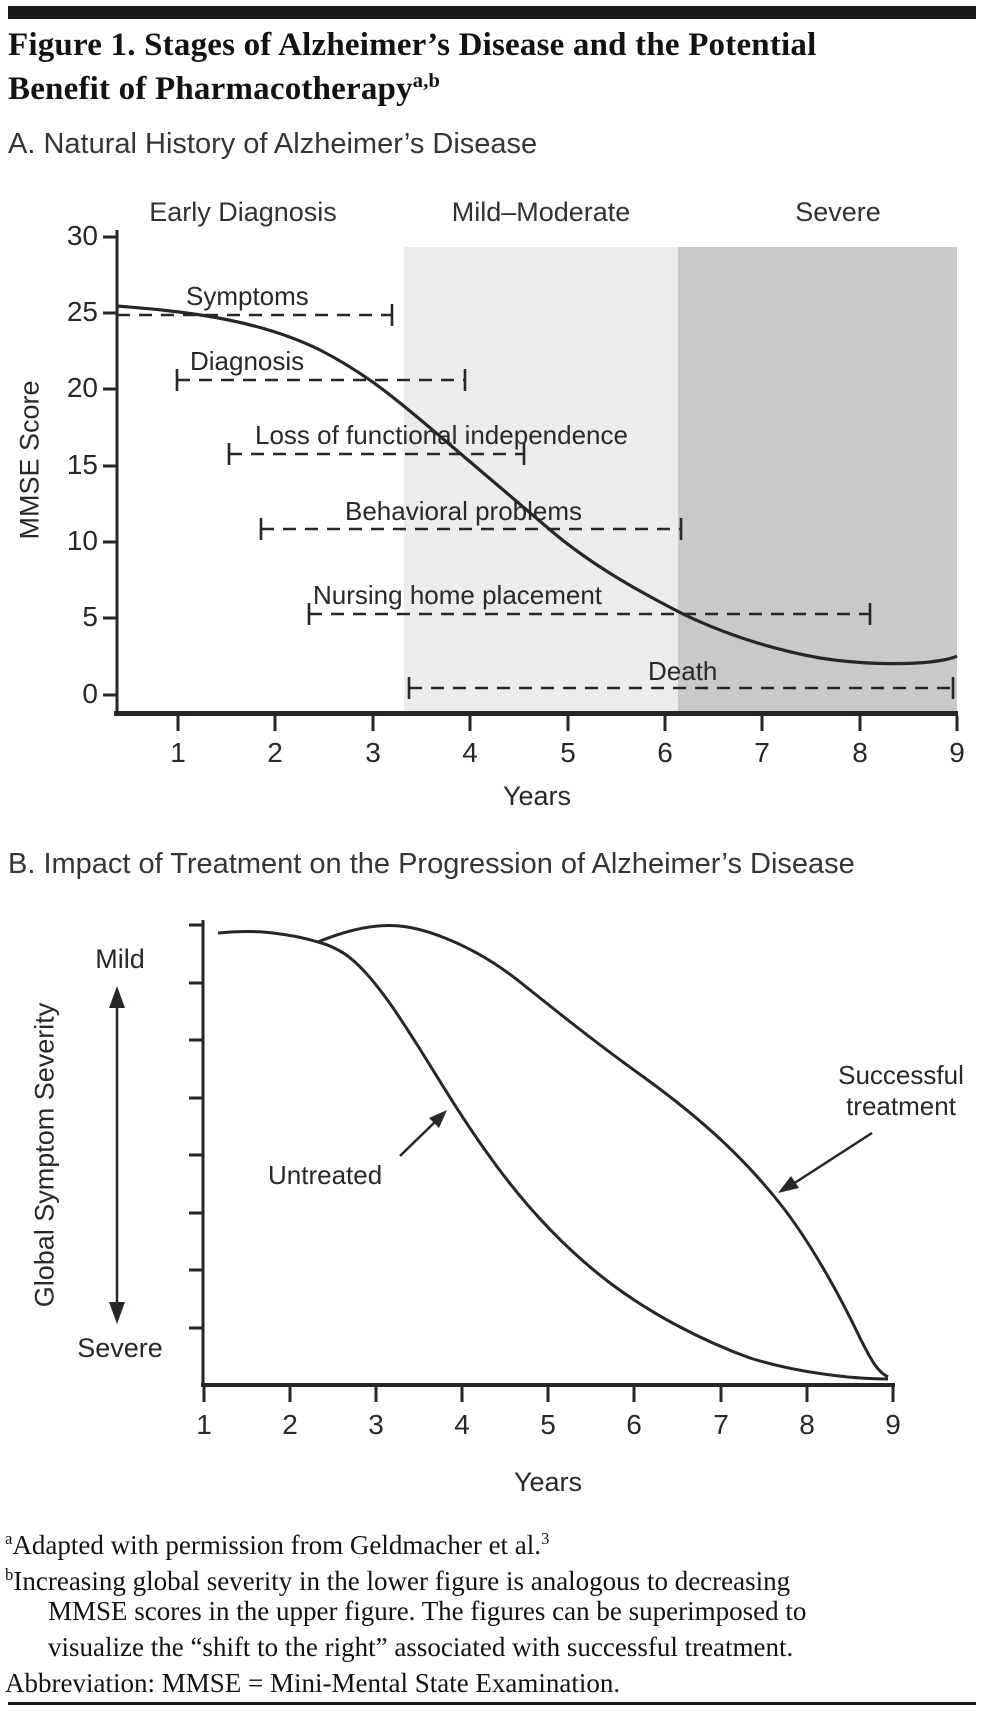 The height and width of the screenshot is (1716, 984). What do you see at coordinates (665, 752) in the screenshot?
I see `a-xtick-6: 6` at bounding box center [665, 752].